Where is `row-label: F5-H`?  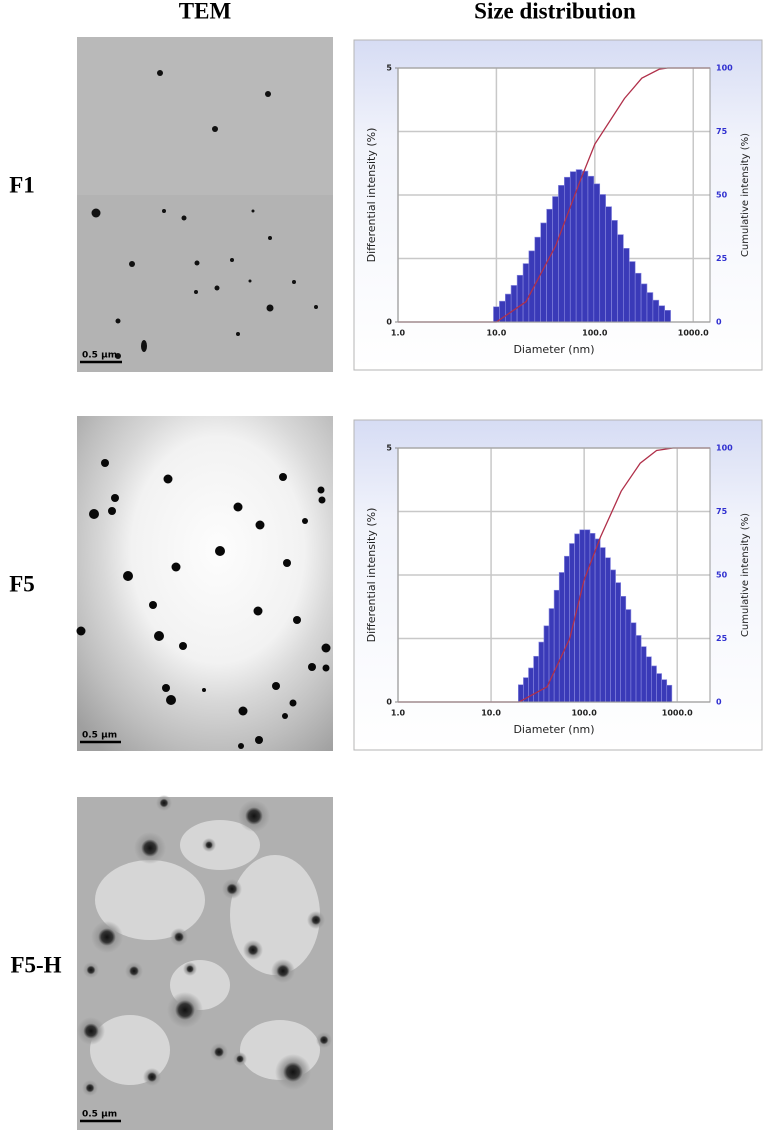 row-label: F5-H is located at coordinates (35, 964).